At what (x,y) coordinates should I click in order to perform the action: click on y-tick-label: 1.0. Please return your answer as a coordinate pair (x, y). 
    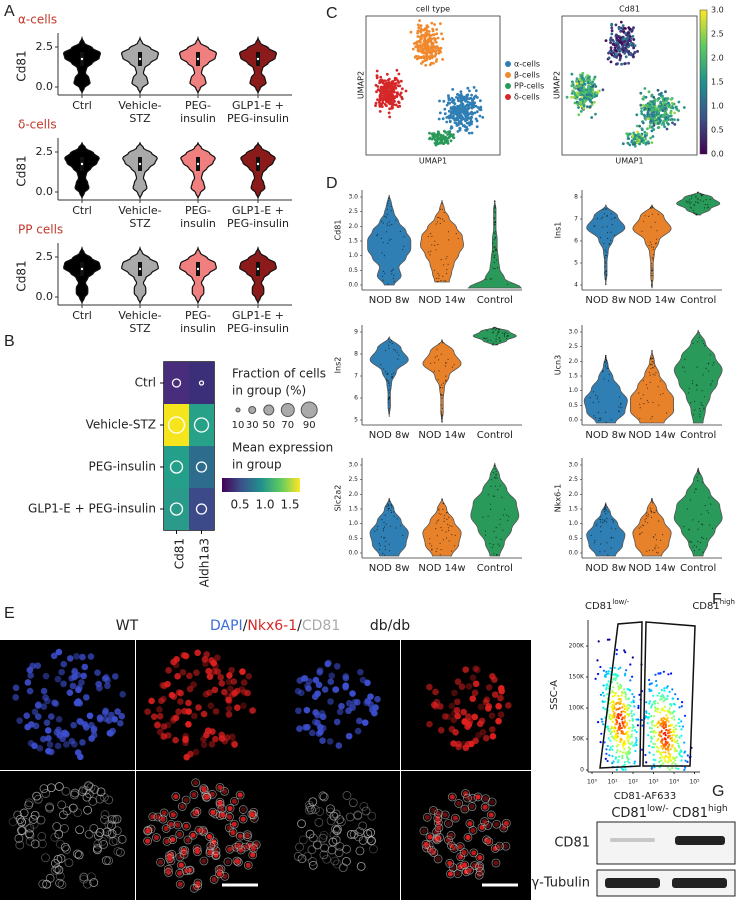
    Looking at the image, I should click on (573, 390).